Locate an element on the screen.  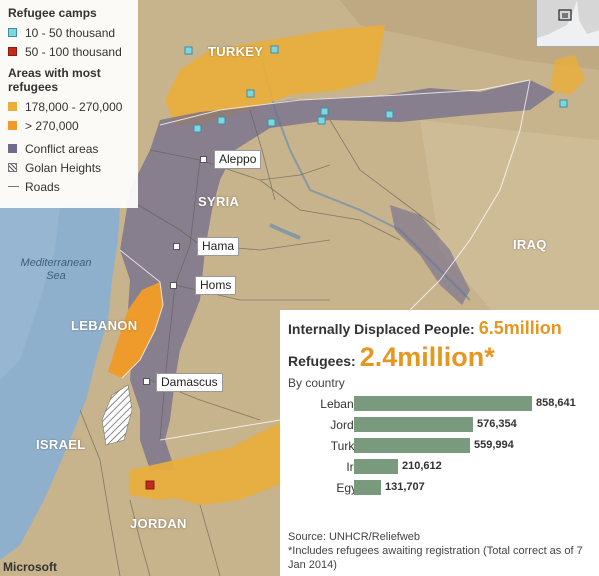
refugees-line: Refugees: 2.4million* is located at coordinates (443, 357).